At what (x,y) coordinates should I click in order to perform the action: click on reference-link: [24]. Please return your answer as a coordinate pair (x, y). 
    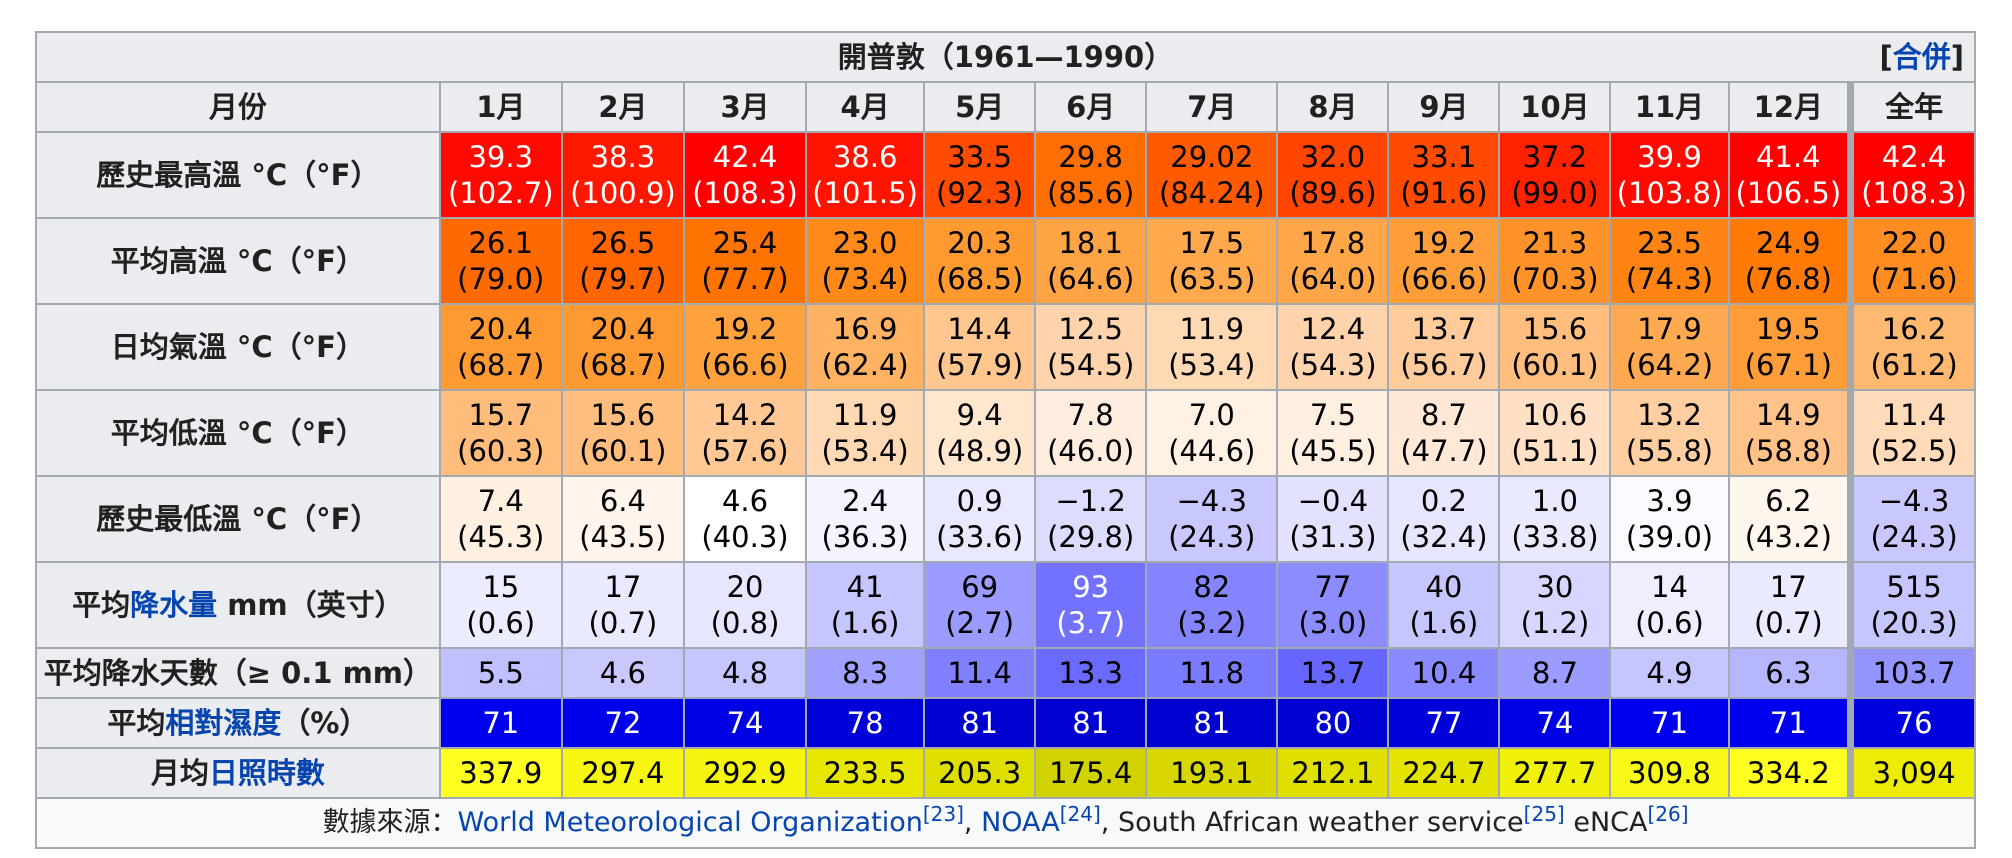
    Looking at the image, I should click on (1080, 814).